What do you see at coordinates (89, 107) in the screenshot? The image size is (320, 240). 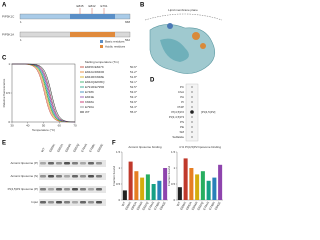 I see `legend-label: E790A` at bounding box center [89, 107].